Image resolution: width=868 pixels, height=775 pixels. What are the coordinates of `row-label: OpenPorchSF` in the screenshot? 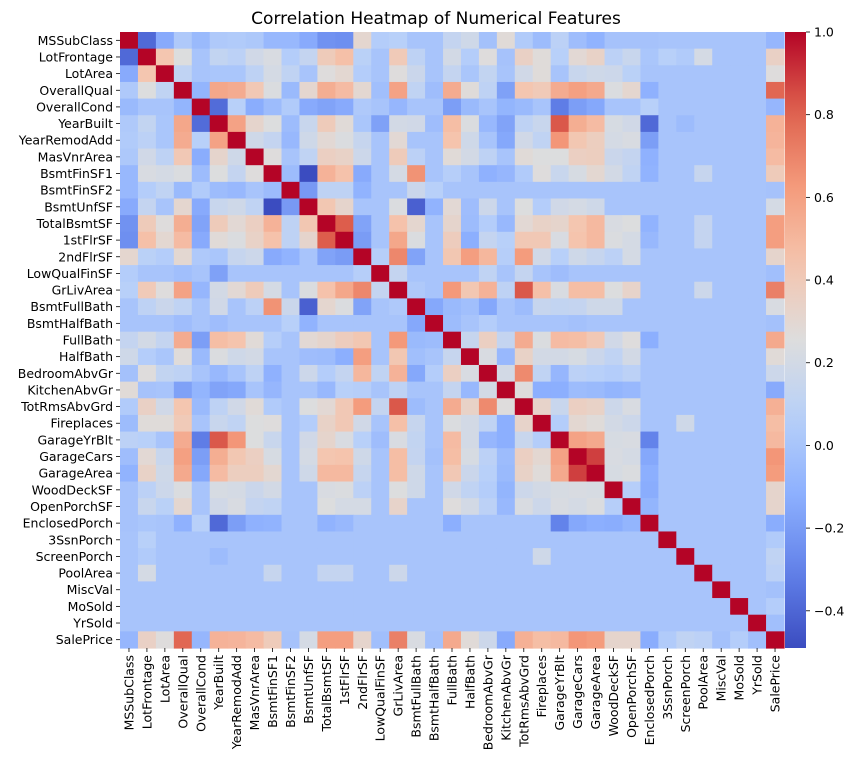 It's located at (71, 506).